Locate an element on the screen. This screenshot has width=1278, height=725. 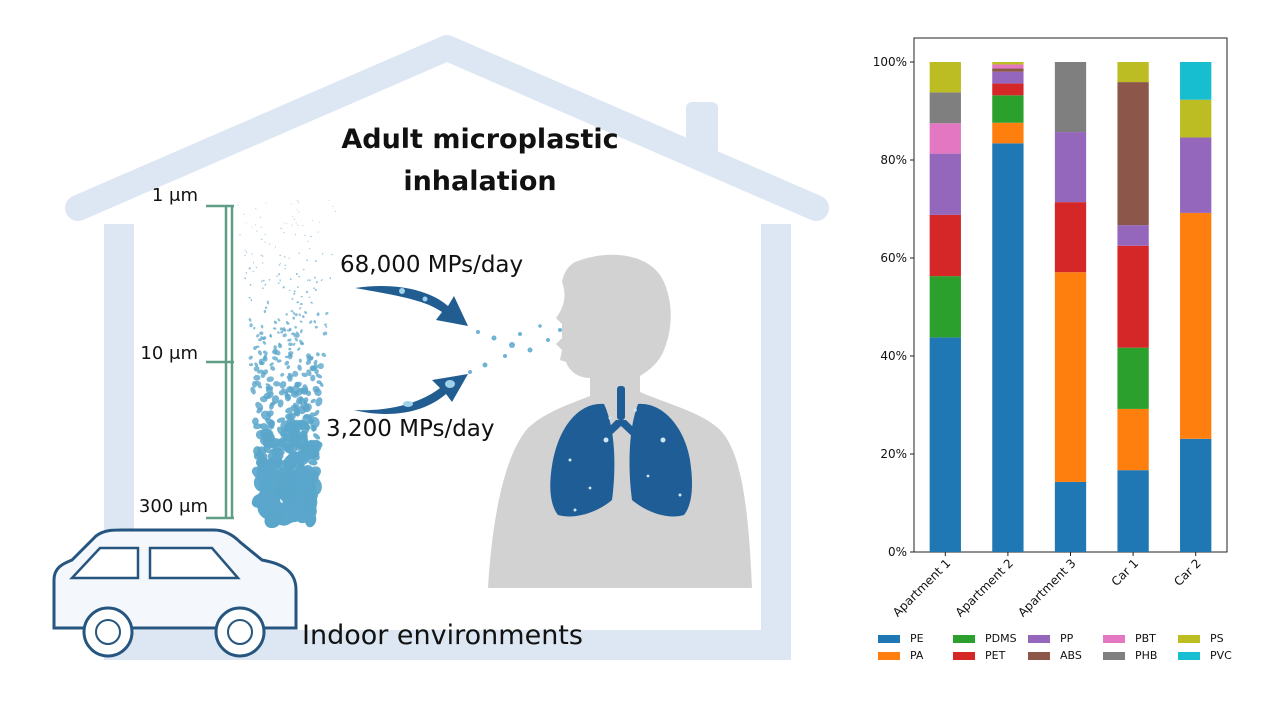
bar-segment-pp is located at coordinates (1070, 167).